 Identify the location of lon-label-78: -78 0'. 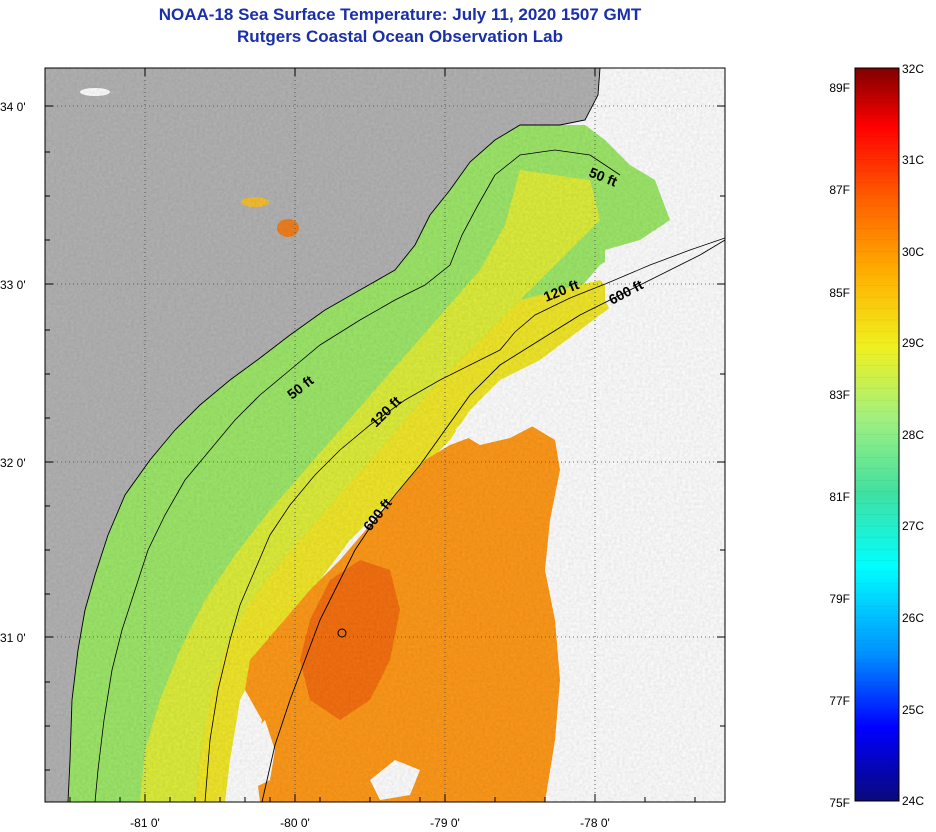
(595, 823).